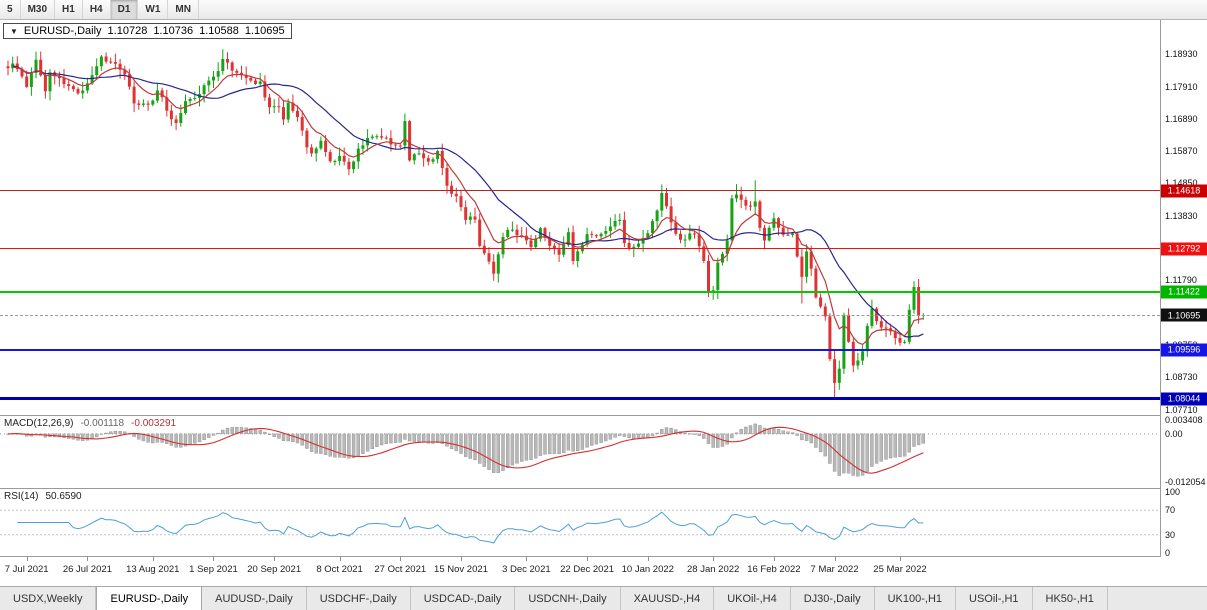  I want to click on date-label: 7 Mar 2022, so click(834, 569).